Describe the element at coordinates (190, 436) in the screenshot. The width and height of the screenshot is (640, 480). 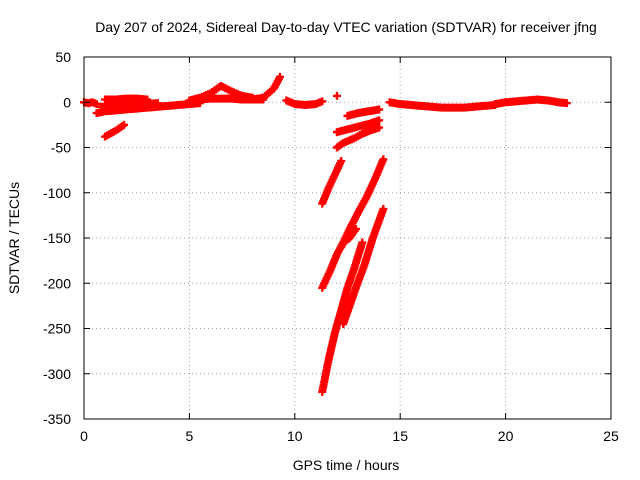
I see `x-tick-label: 5` at that location.